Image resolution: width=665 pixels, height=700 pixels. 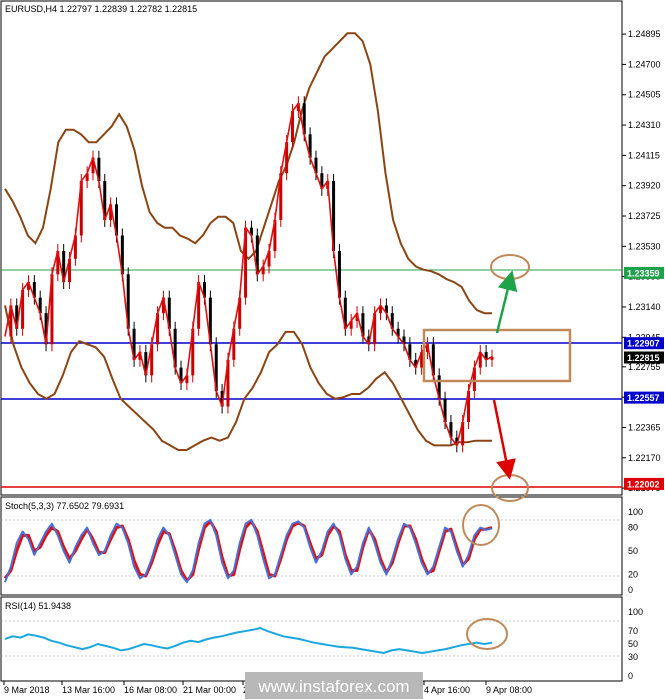 I want to click on rsi-panel, so click(x=311, y=639).